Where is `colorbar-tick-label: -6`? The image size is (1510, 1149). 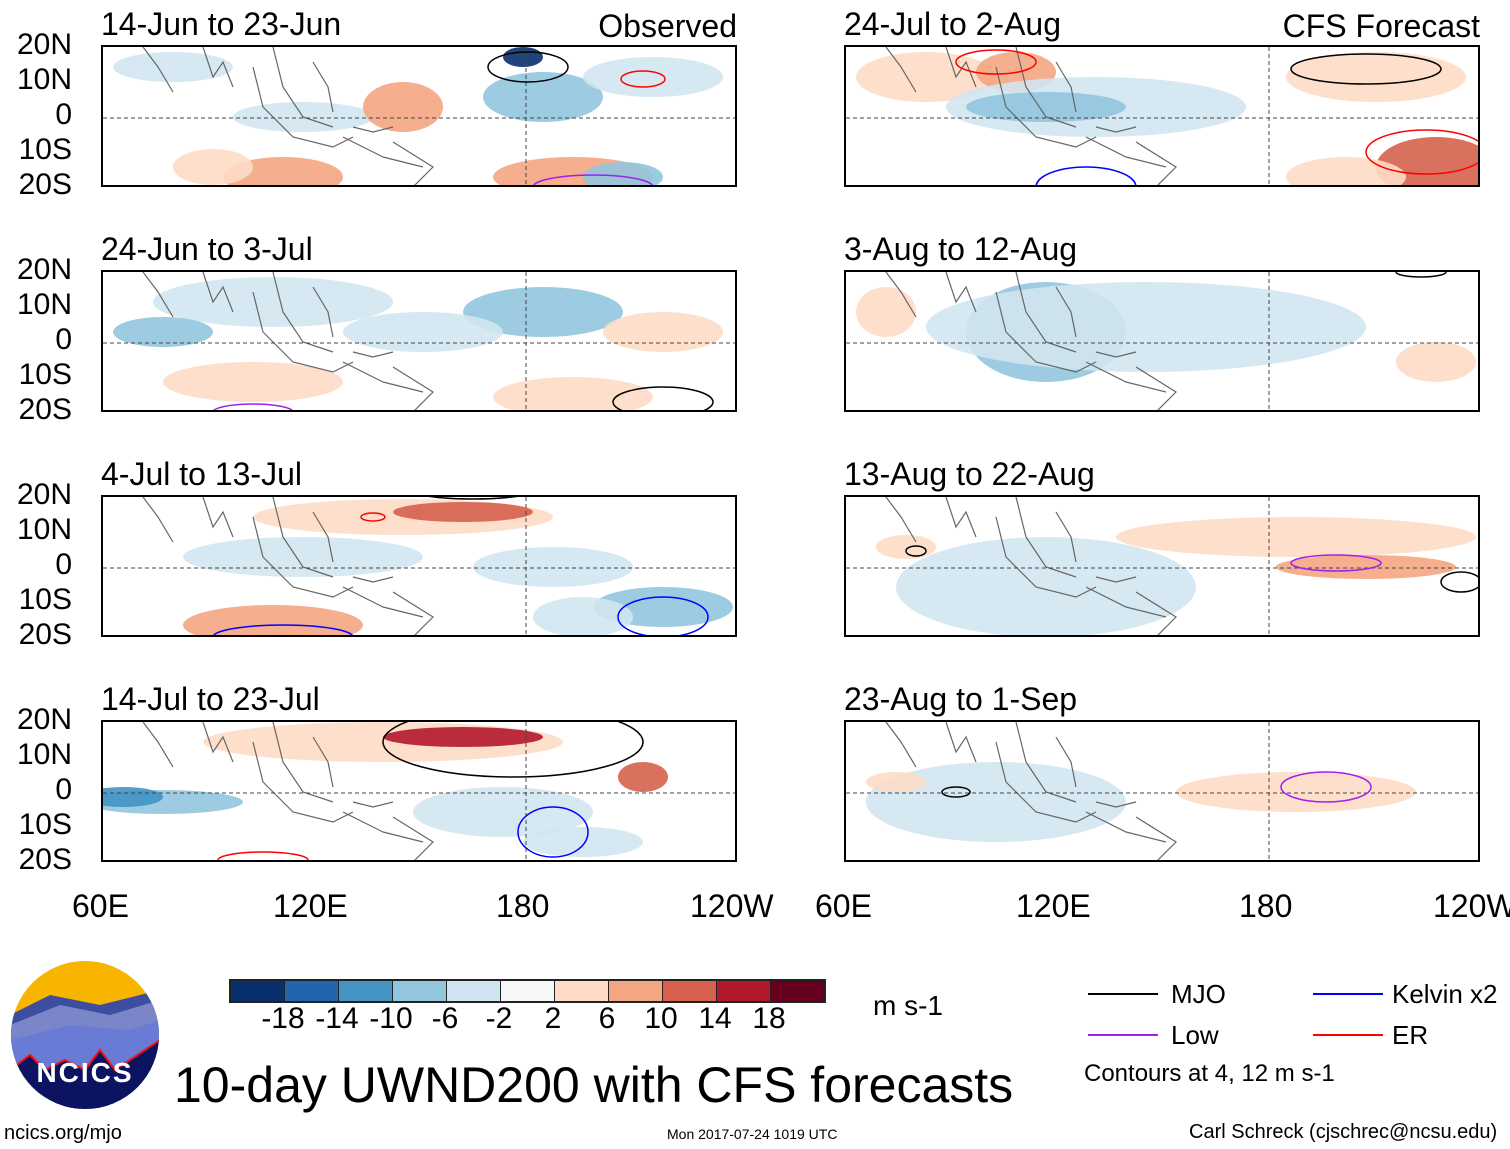
colorbar-tick-label: -6 is located at coordinates (445, 1018).